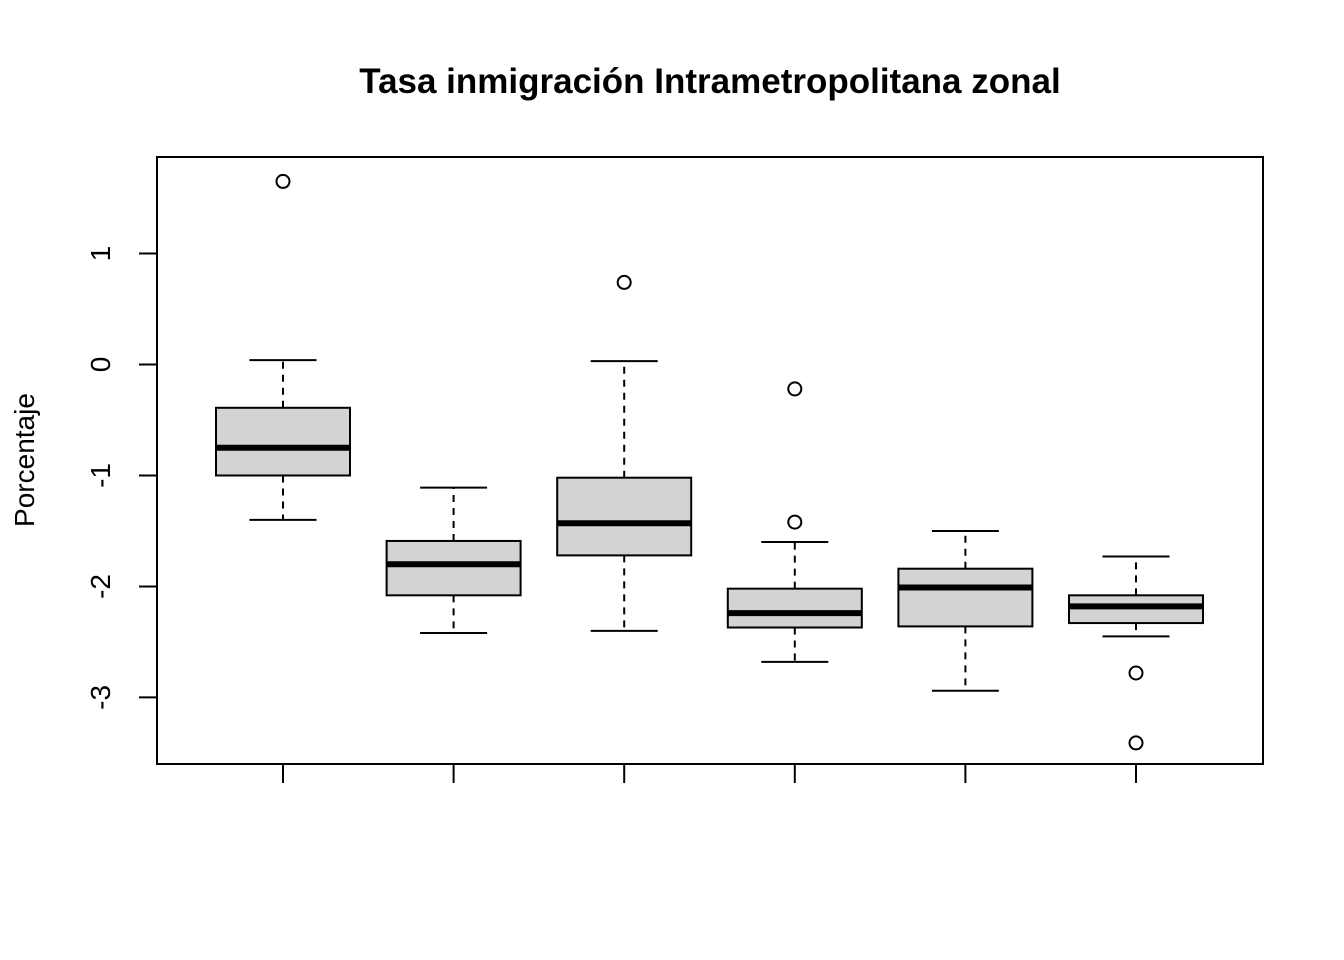  What do you see at coordinates (121, 478) in the screenshot?
I see `y-axis: 1 0 -1 -2 -3` at bounding box center [121, 478].